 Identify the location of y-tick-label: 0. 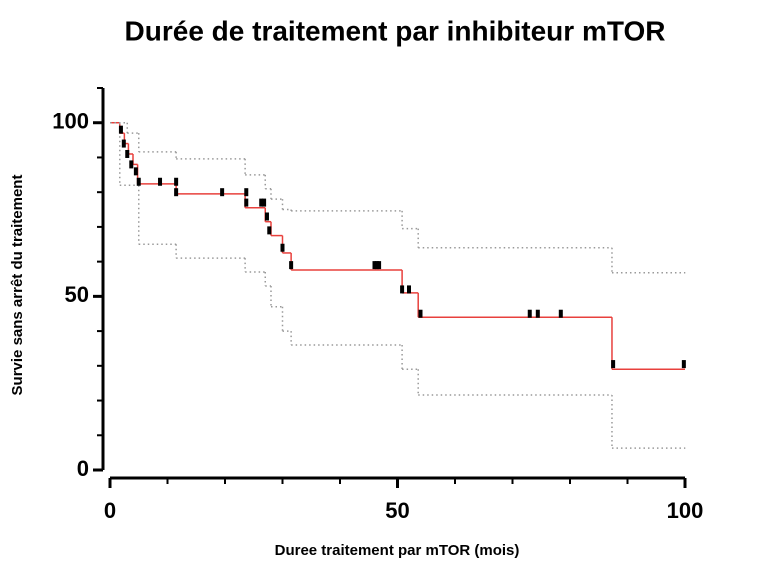
(83, 468).